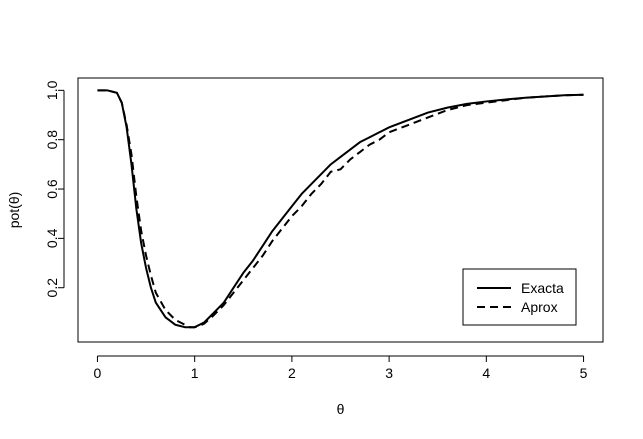  Describe the element at coordinates (542, 288) in the screenshot. I see `legend-label-exacta: Exacta` at that location.